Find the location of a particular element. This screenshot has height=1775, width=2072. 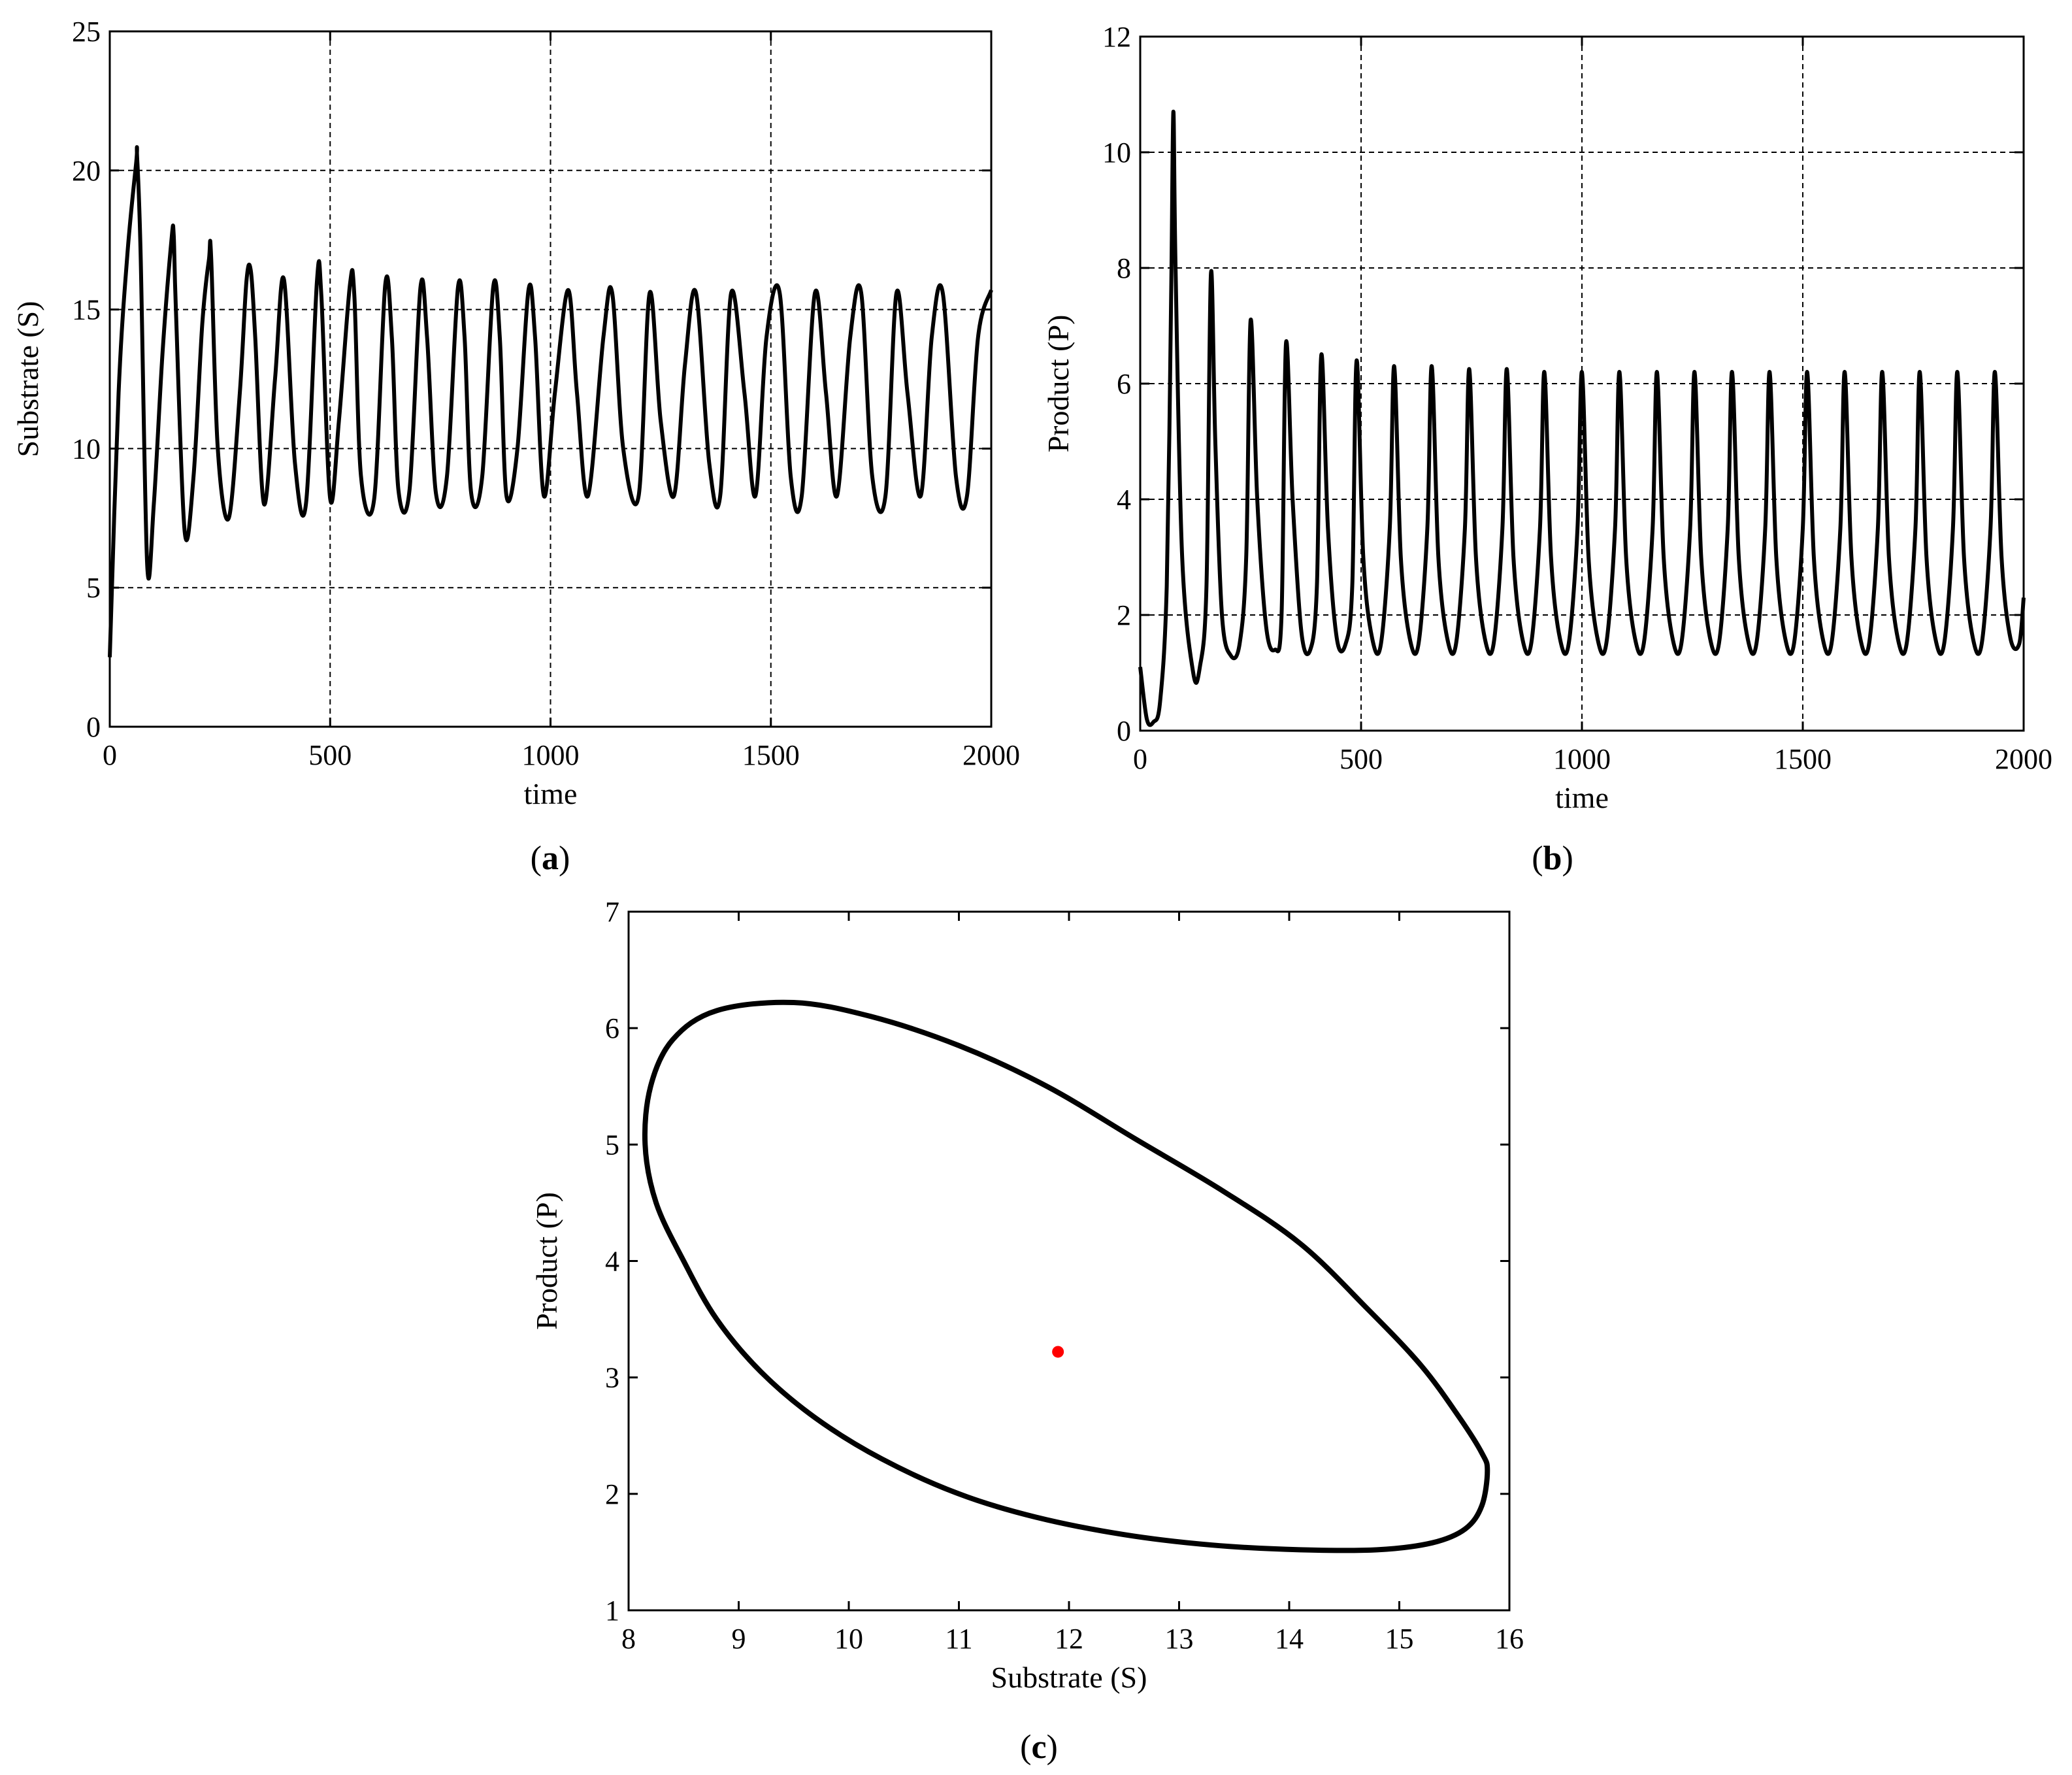

panel-c-x-tick-labels: 8 9 10 11 12 13 14 15 16 is located at coordinates (1072, 1639).